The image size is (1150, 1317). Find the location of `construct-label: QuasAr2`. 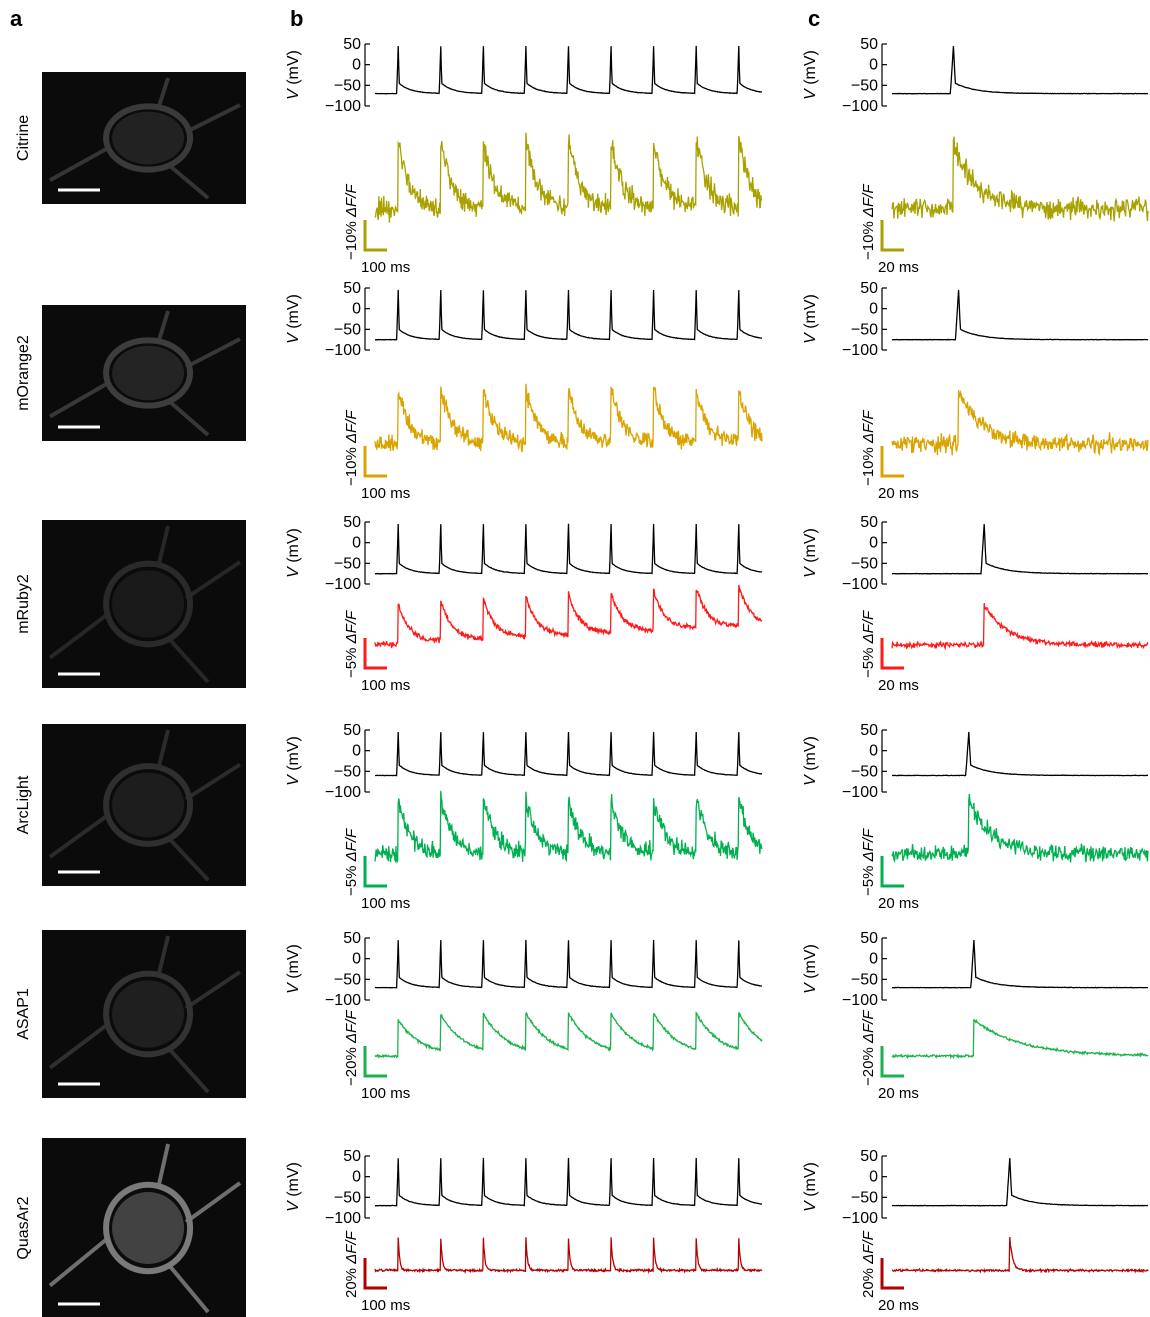

construct-label: QuasAr2 is located at coordinates (23, 1227).